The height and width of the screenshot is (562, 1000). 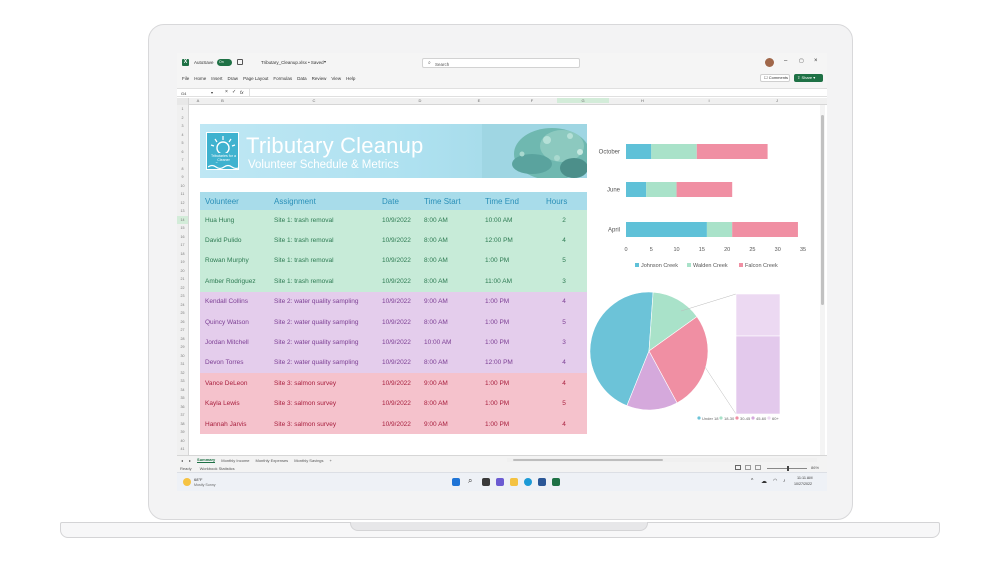 What do you see at coordinates (182, 185) in the screenshot?
I see `row-header: 10` at bounding box center [182, 185].